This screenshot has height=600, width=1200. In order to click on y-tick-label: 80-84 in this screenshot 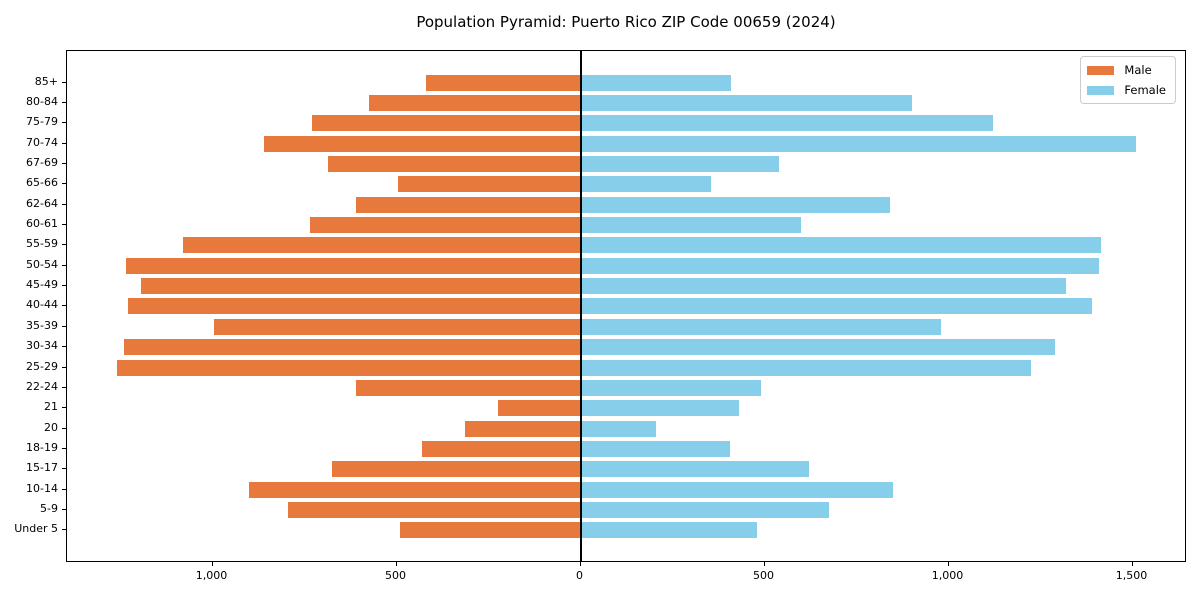, I will do `click(42, 102)`.